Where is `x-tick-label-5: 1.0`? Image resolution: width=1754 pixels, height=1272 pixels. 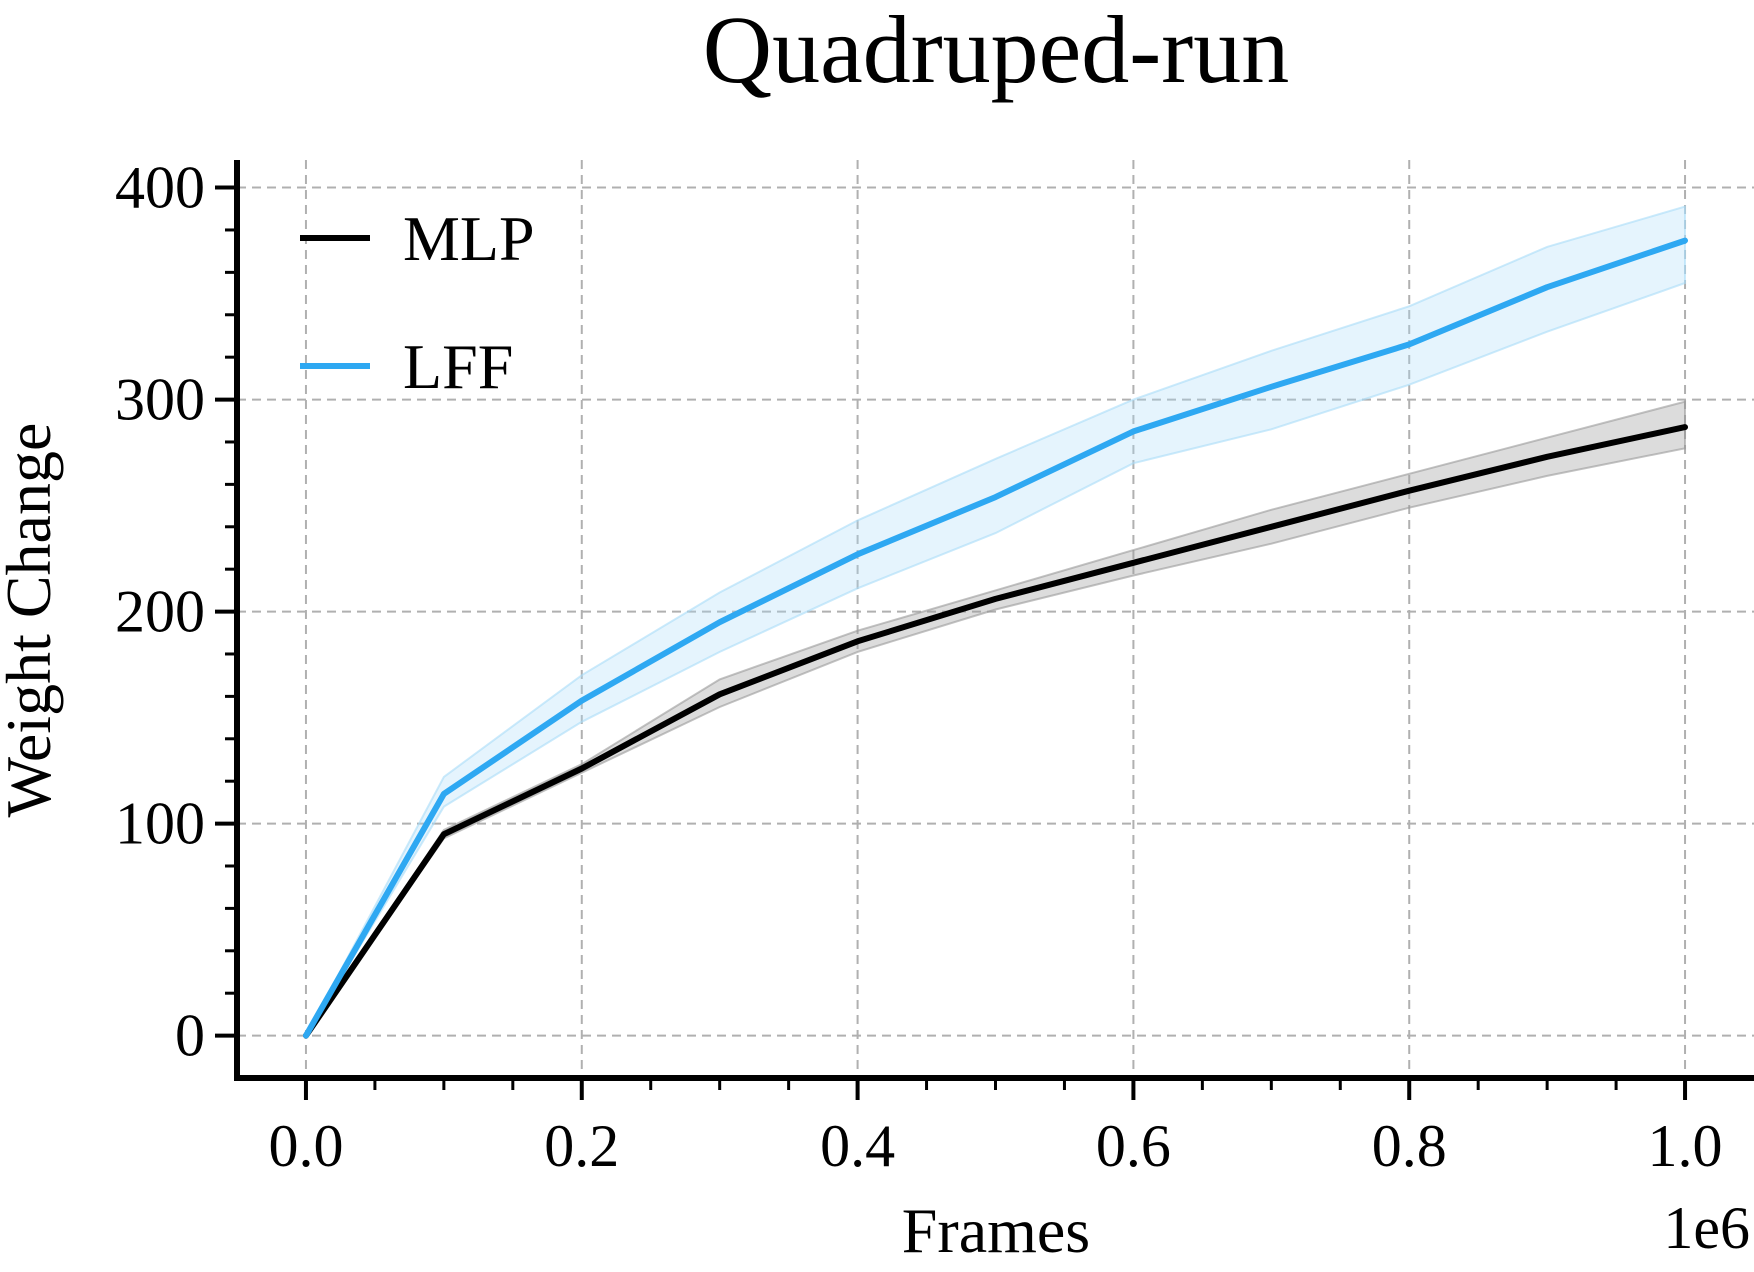
x-tick-label-5: 1.0 is located at coordinates (1685, 1146).